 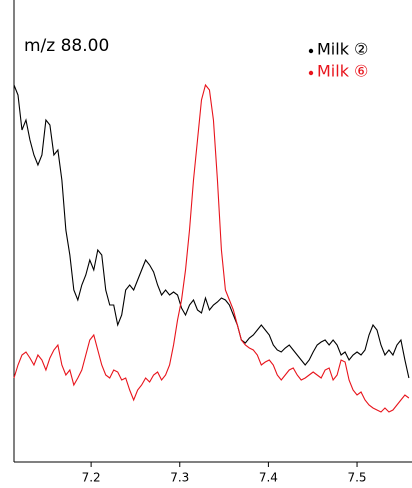 I want to click on x-tick-label: 7.4, so click(x=268, y=478).